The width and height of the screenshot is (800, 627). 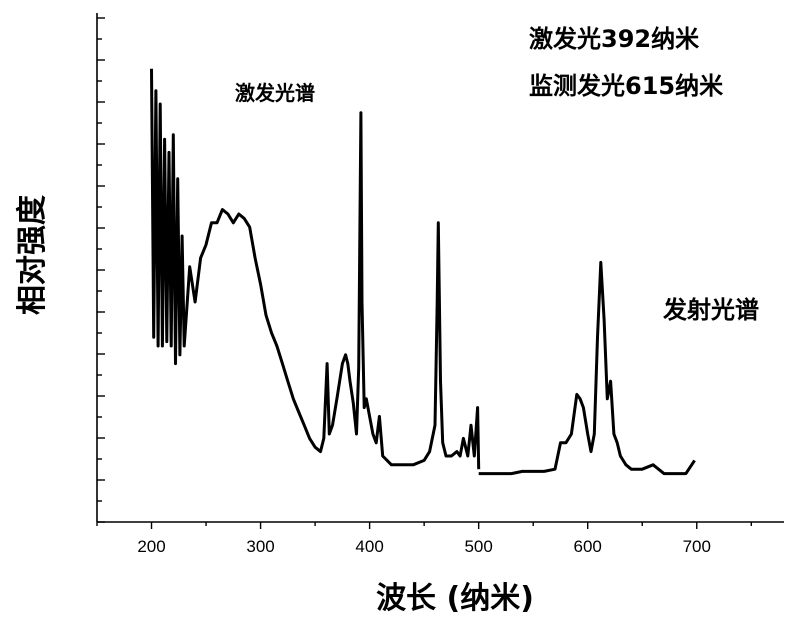 What do you see at coordinates (260, 546) in the screenshot?
I see `x-tick-label: 300` at bounding box center [260, 546].